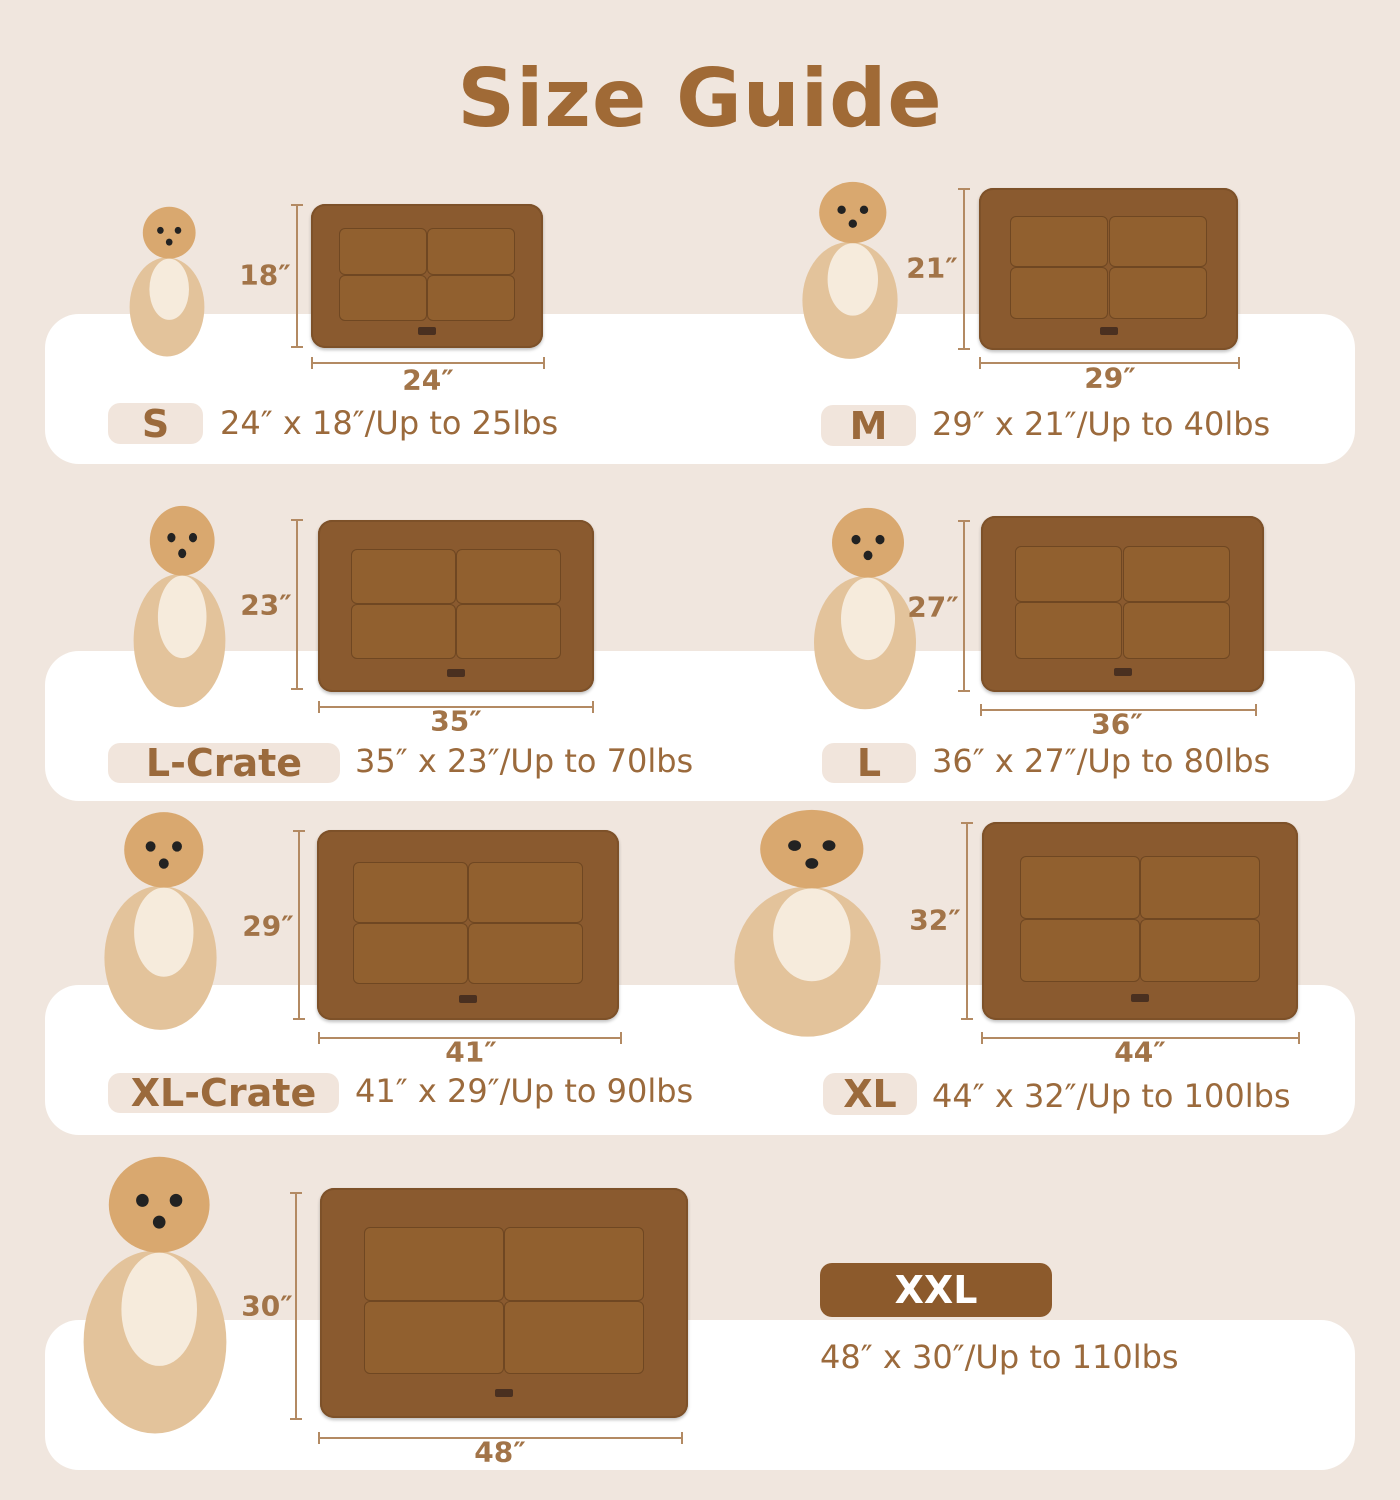  Describe the element at coordinates (1101, 761) in the screenshot. I see `size-spec-text: 36″ x 27″/Up to 80lbs` at that location.